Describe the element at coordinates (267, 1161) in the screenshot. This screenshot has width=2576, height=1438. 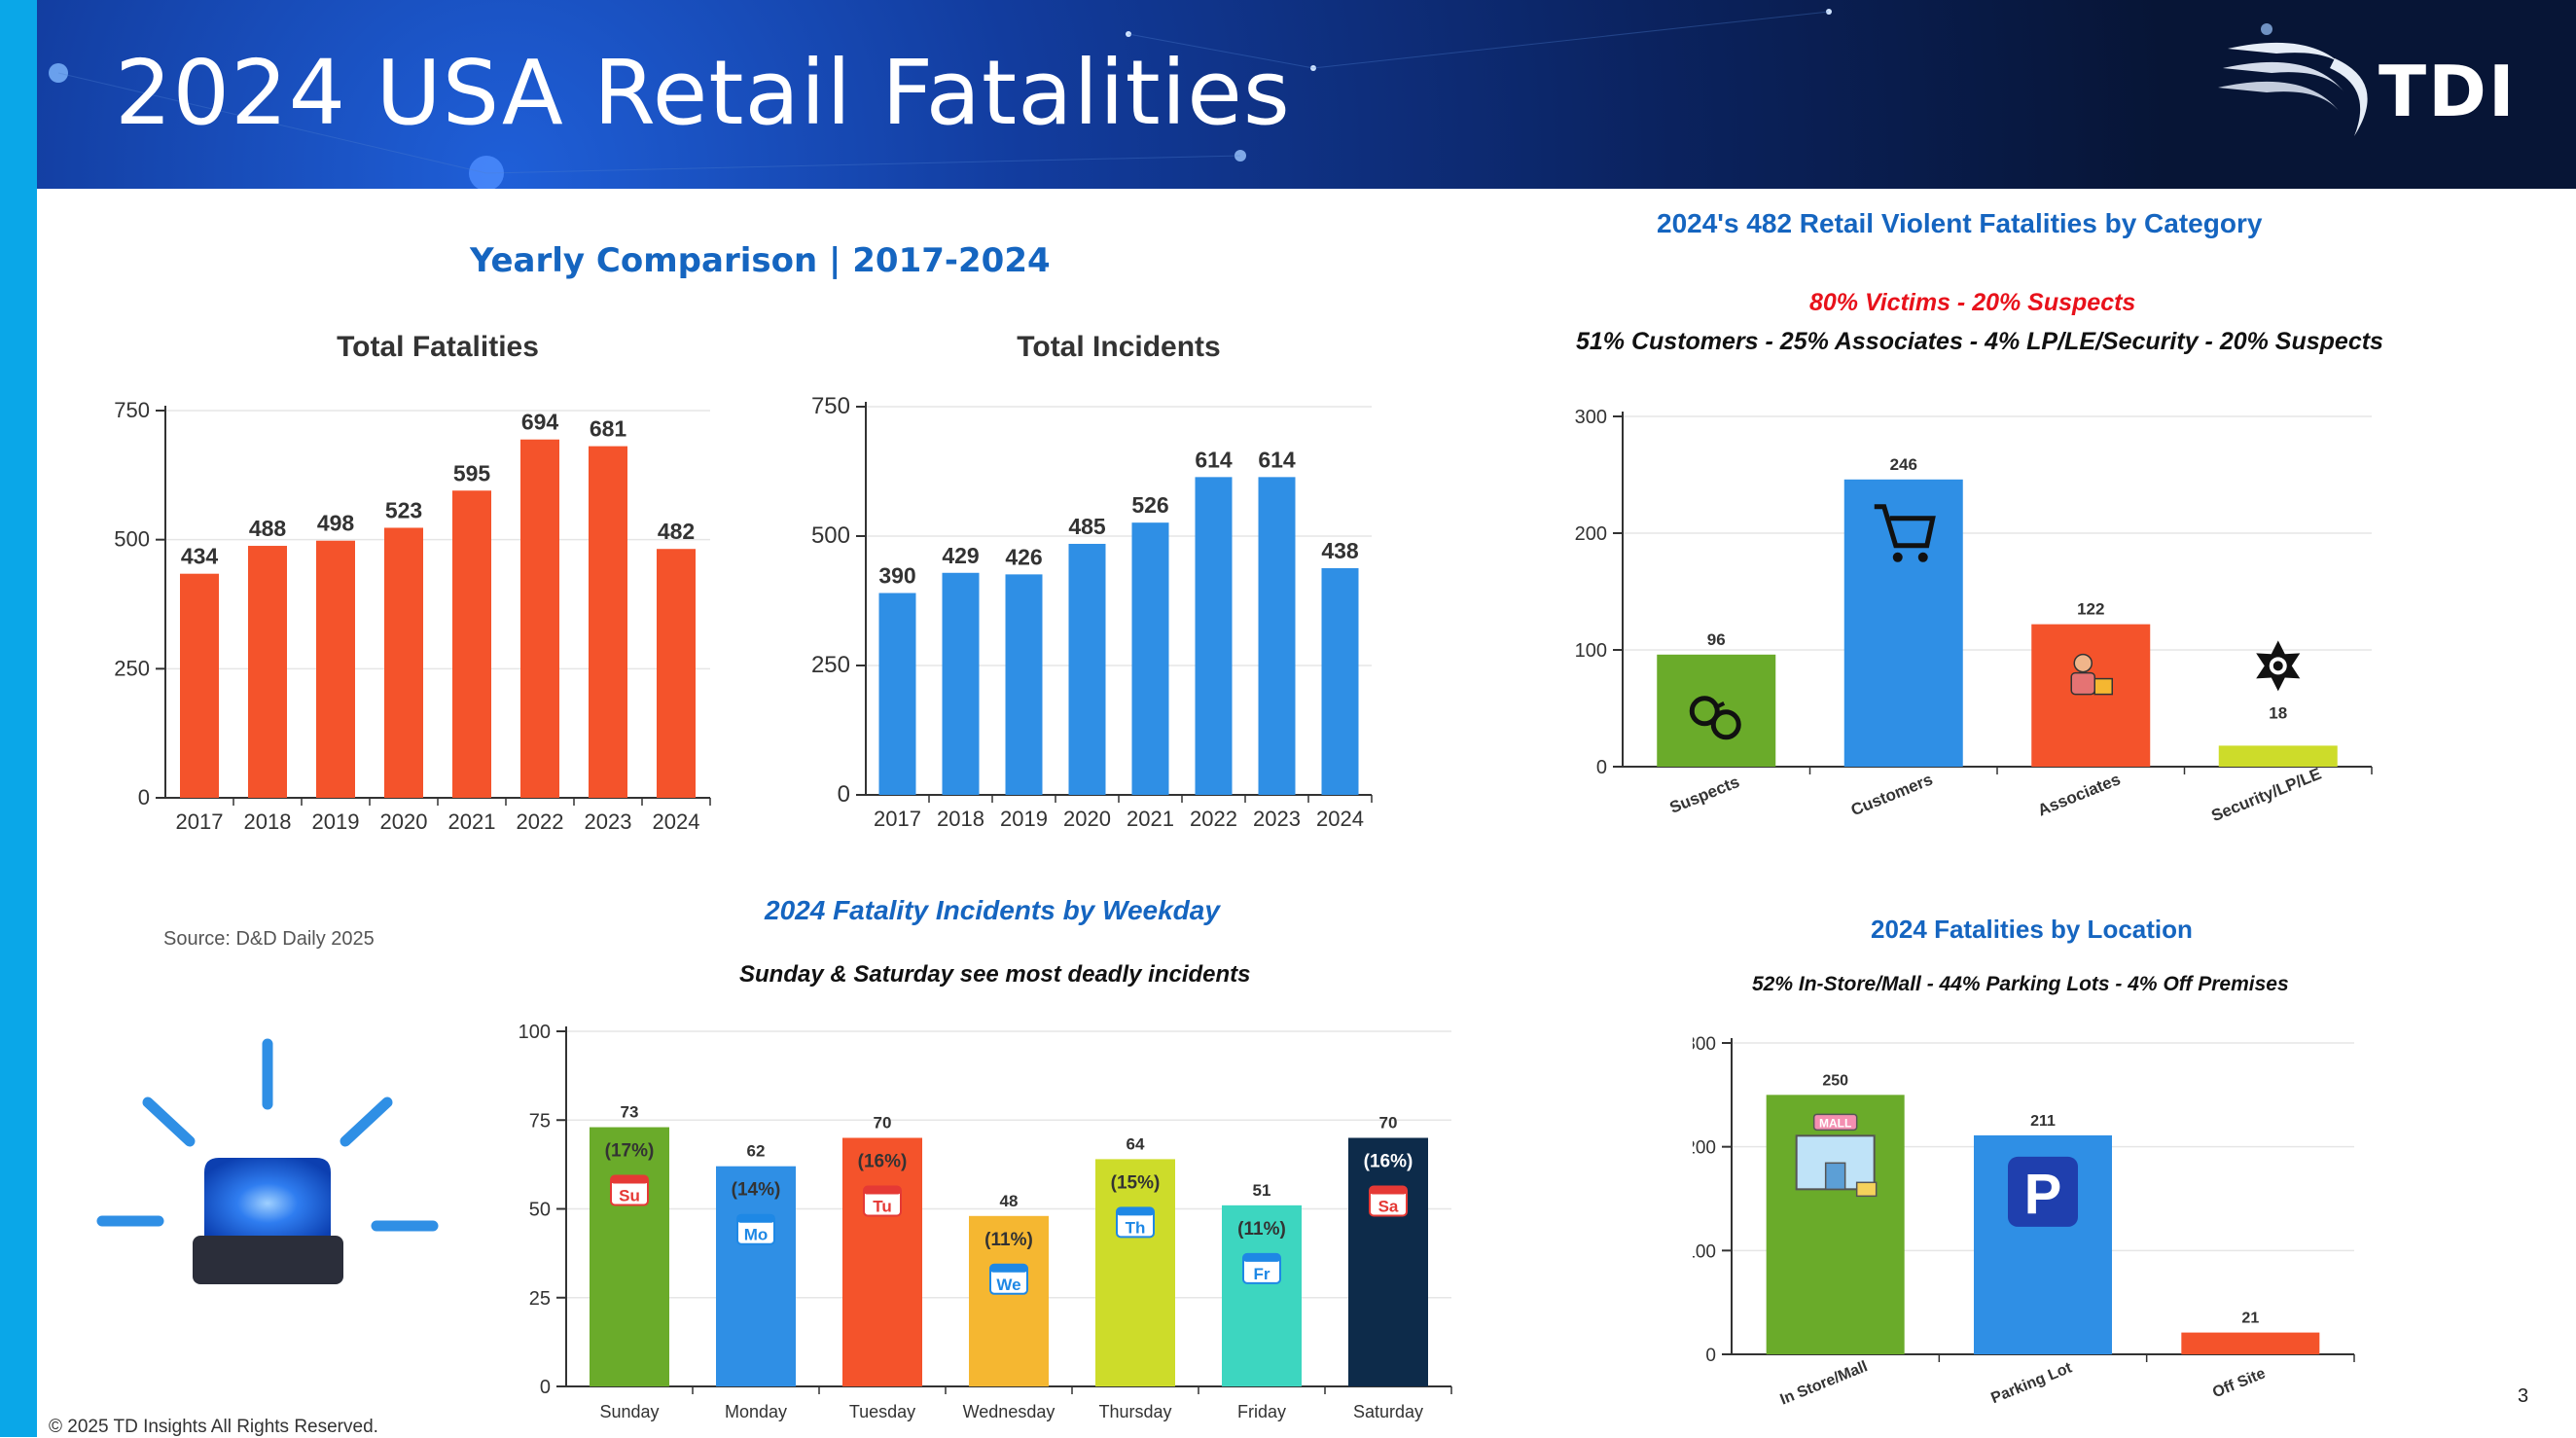
I see `siren-icon` at that location.